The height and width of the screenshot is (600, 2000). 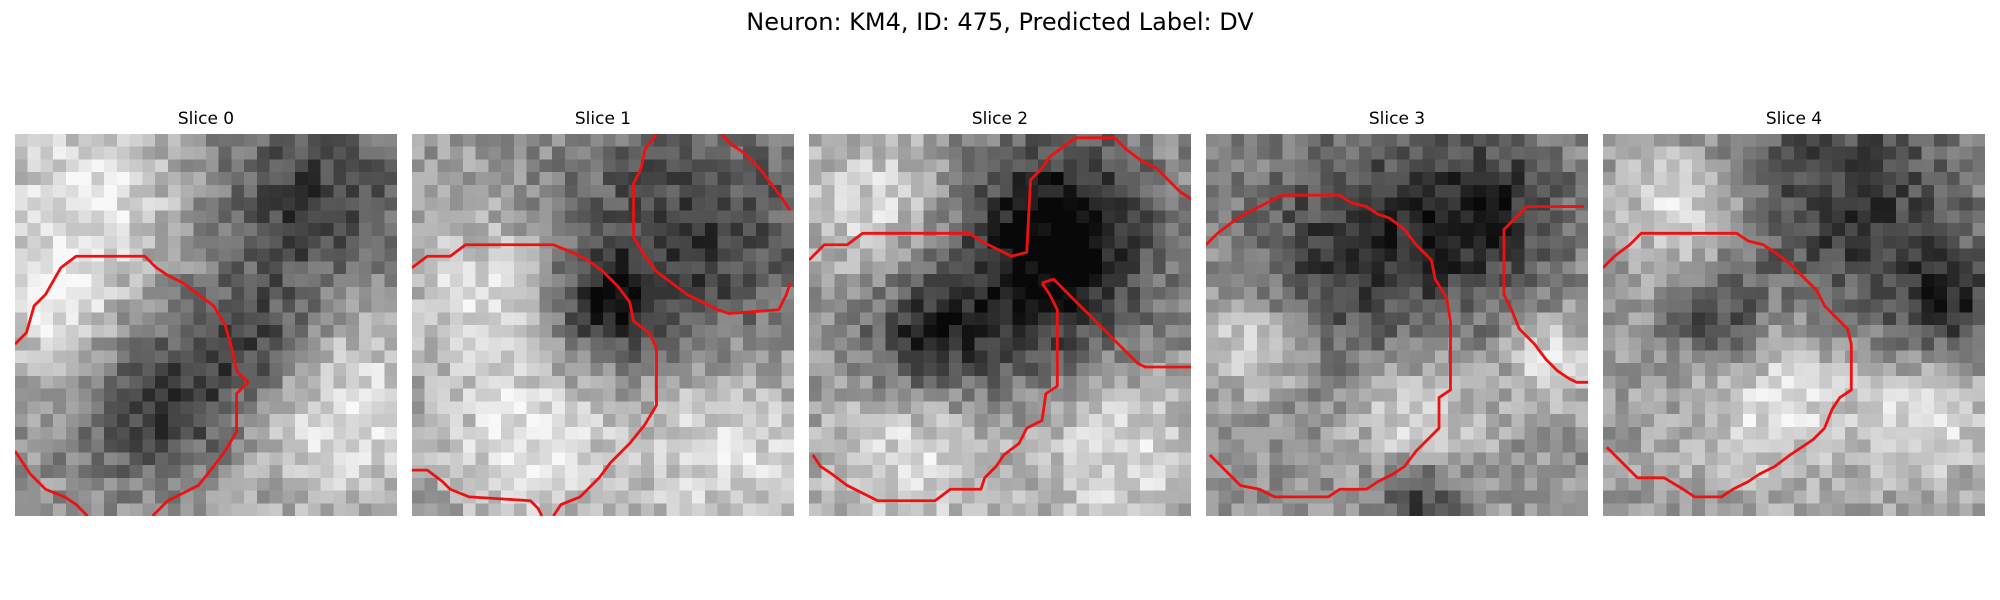 What do you see at coordinates (603, 119) in the screenshot?
I see `panel-title-slice-1: Slice 1` at bounding box center [603, 119].